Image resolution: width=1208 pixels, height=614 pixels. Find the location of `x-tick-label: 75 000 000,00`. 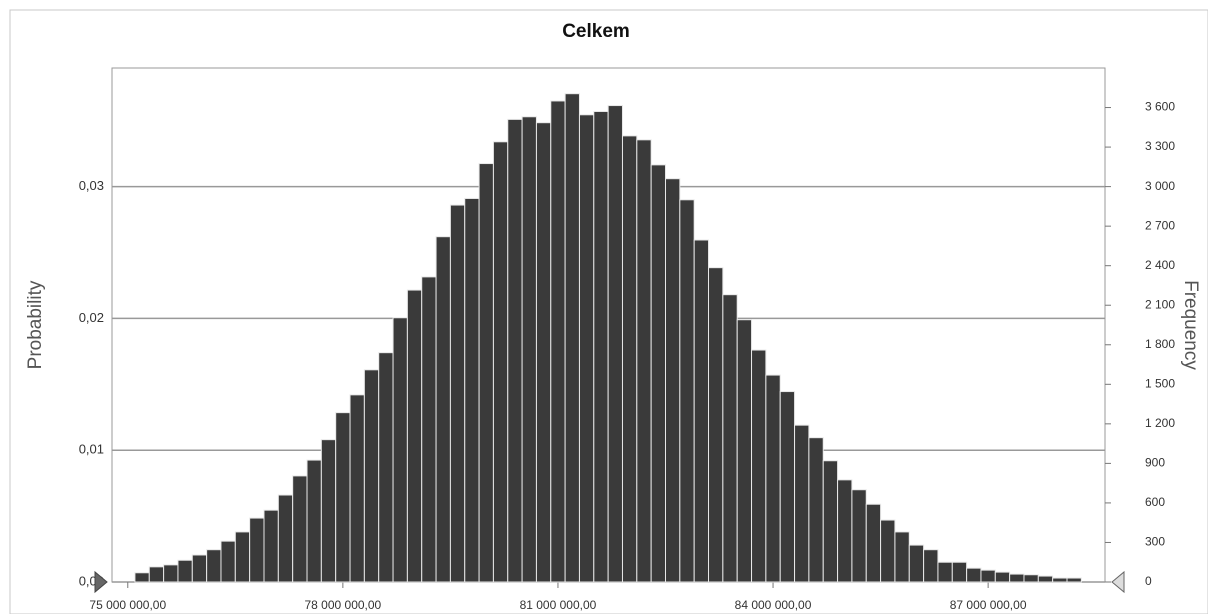

x-tick-label: 75 000 000,00 is located at coordinates (127, 605).